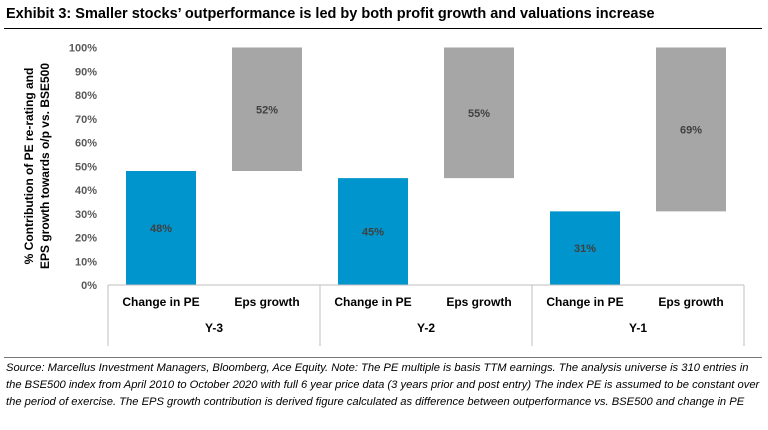  I want to click on group-label: Y-2, so click(426, 328).